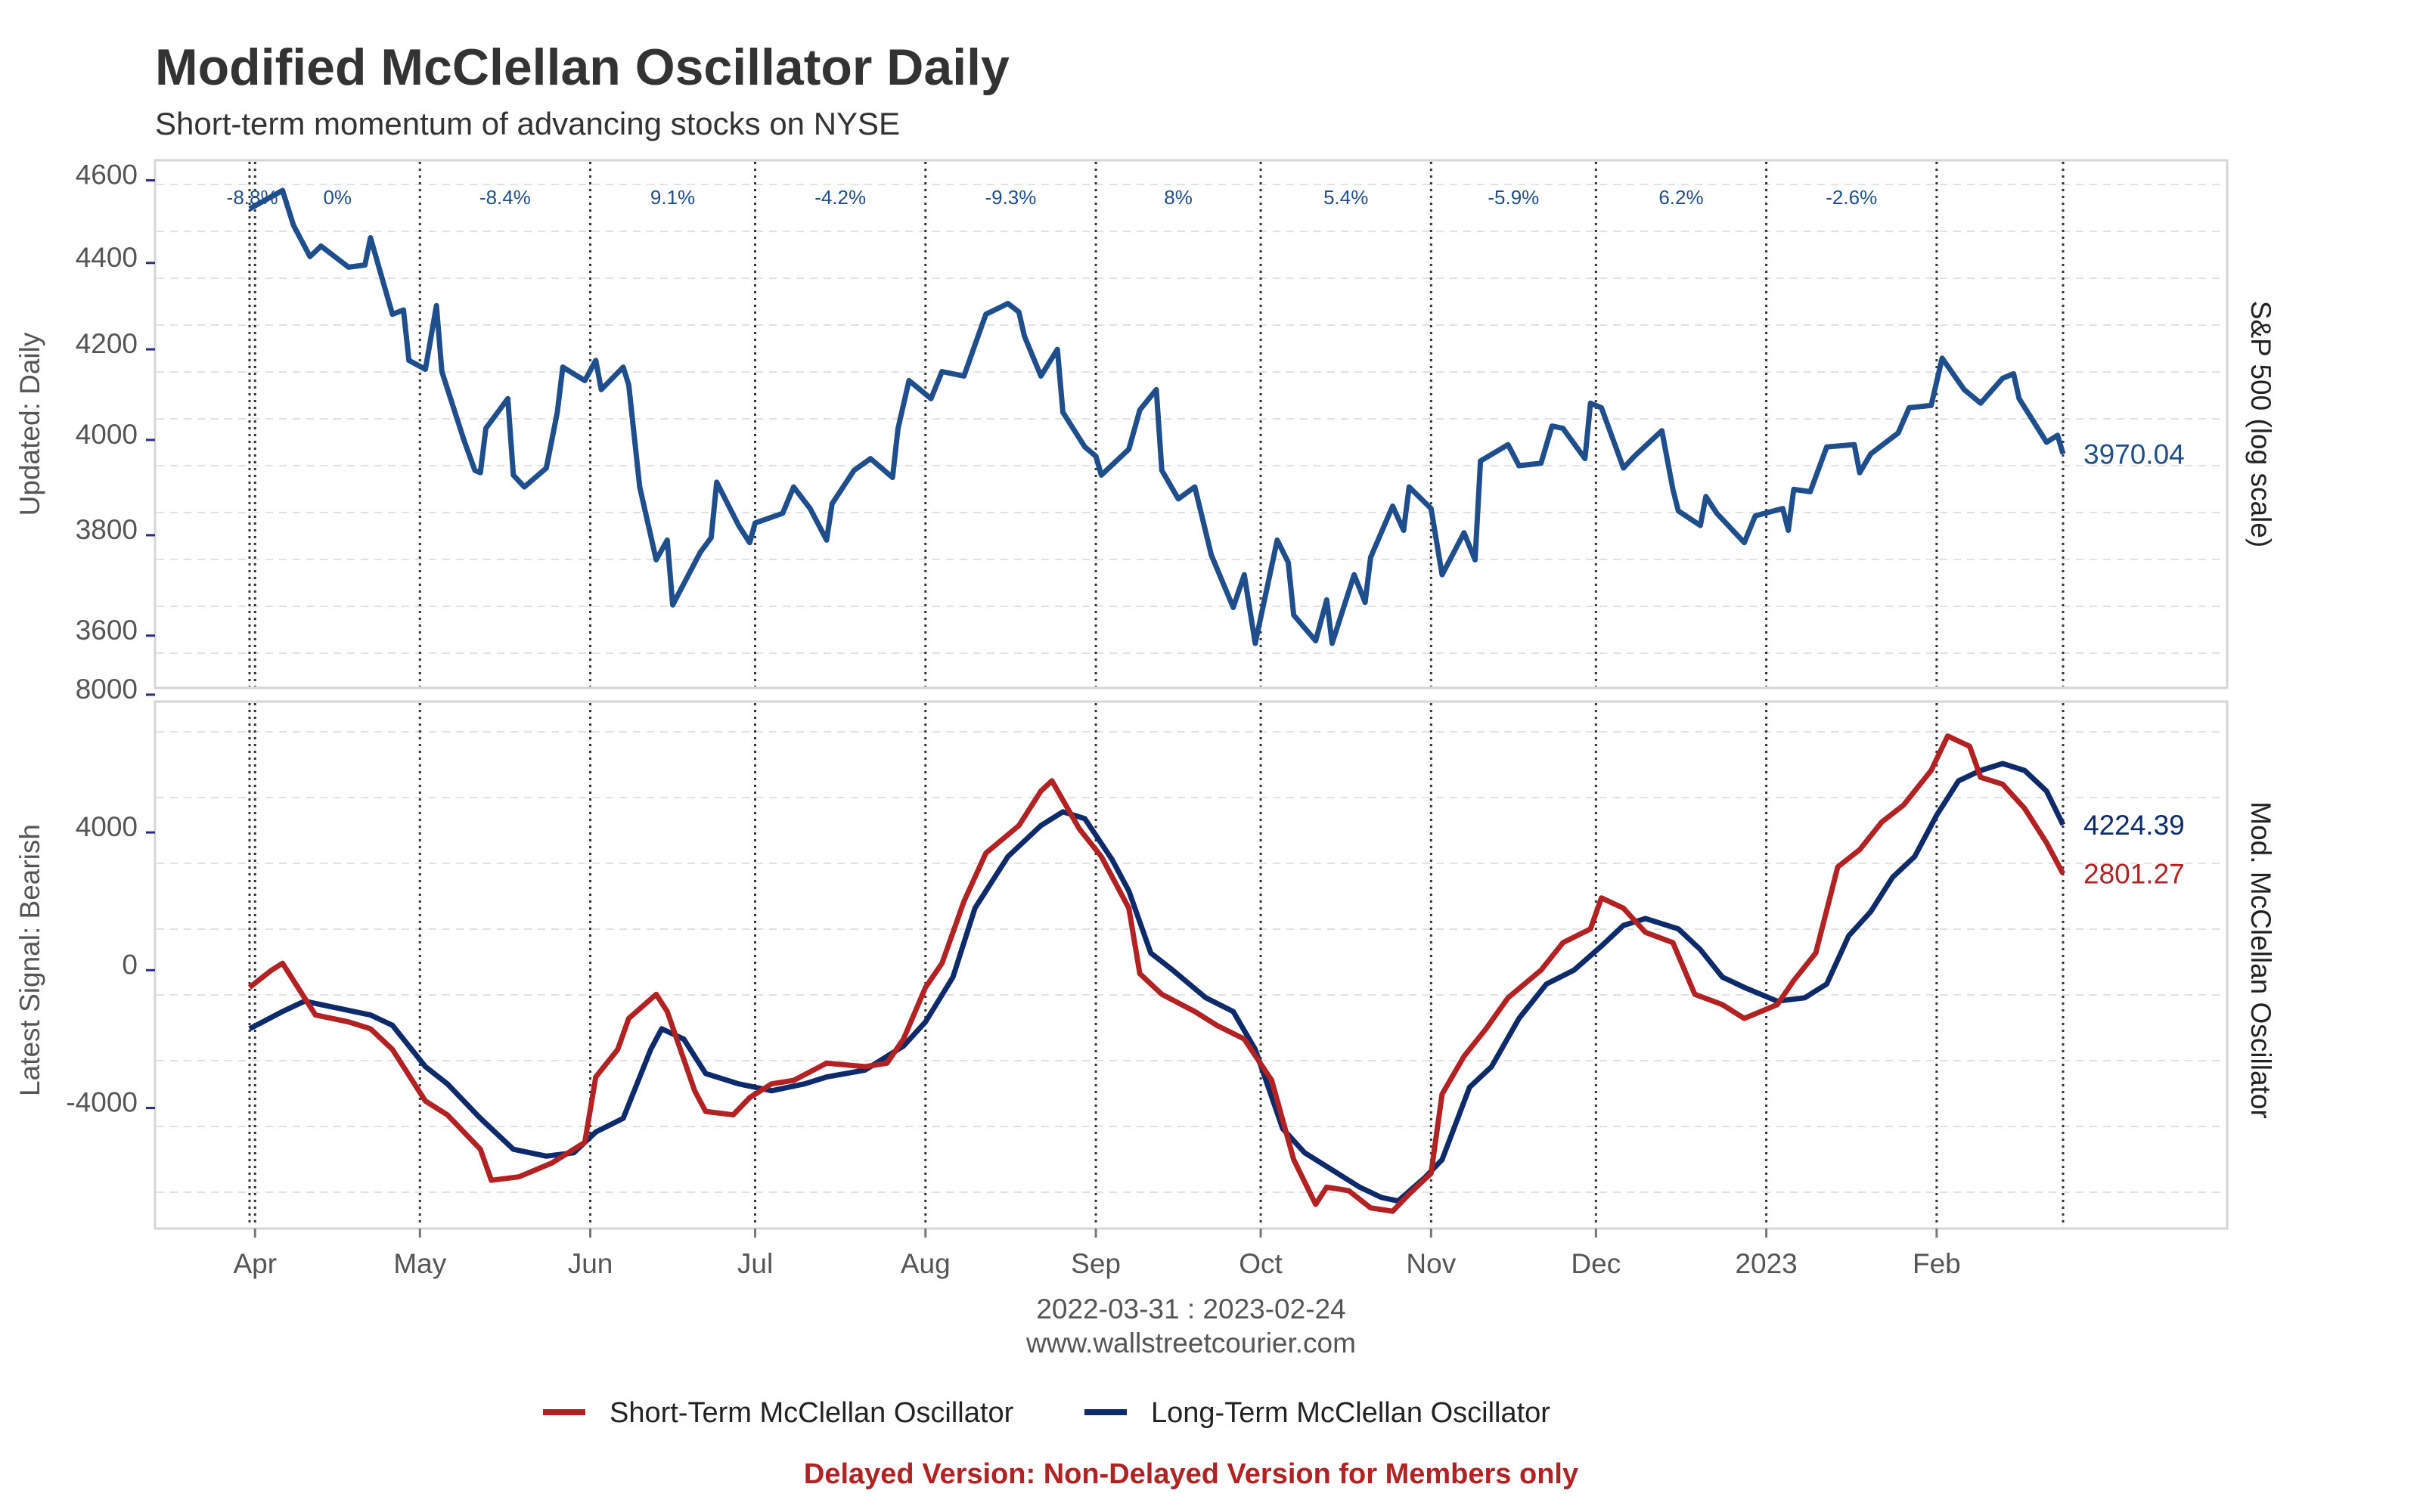  Describe the element at coordinates (2260, 424) in the screenshot. I see `sp500-axis-title: S&P 500 (log scale)` at that location.